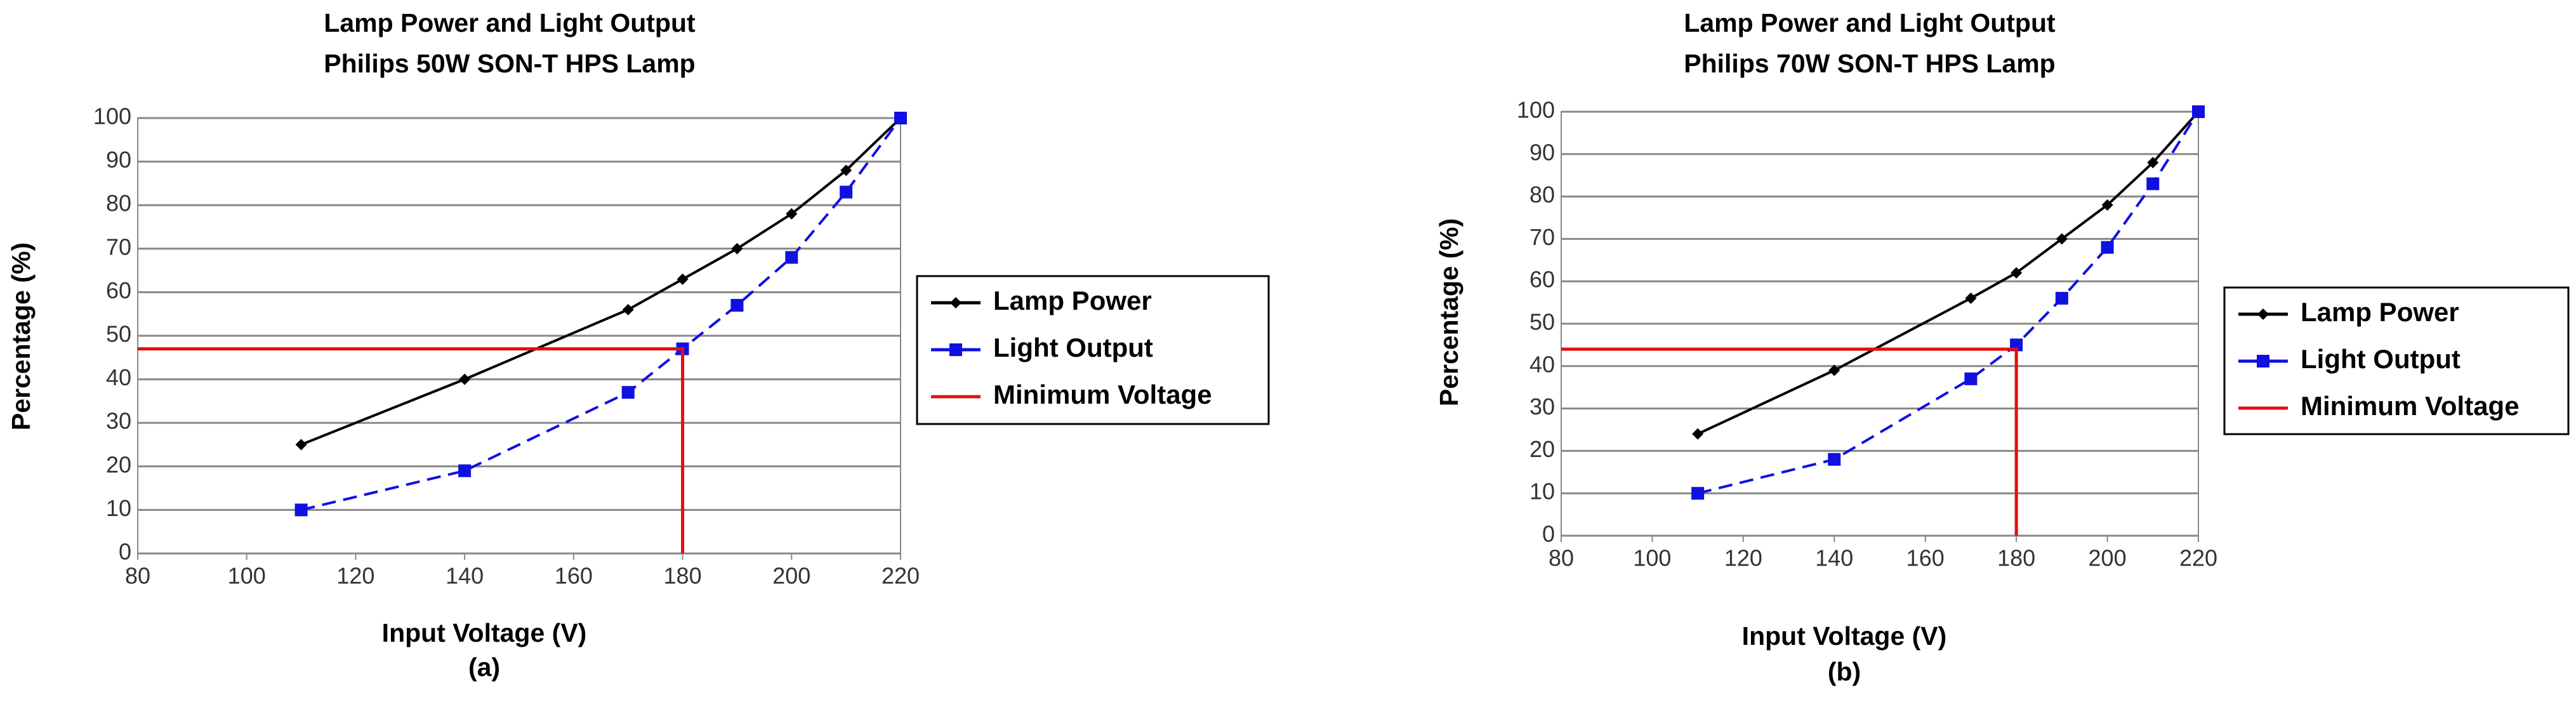 The width and height of the screenshot is (2576, 702). I want to click on chart-subtitle: Philips 50W SON-T HPS Lamp, so click(509, 63).